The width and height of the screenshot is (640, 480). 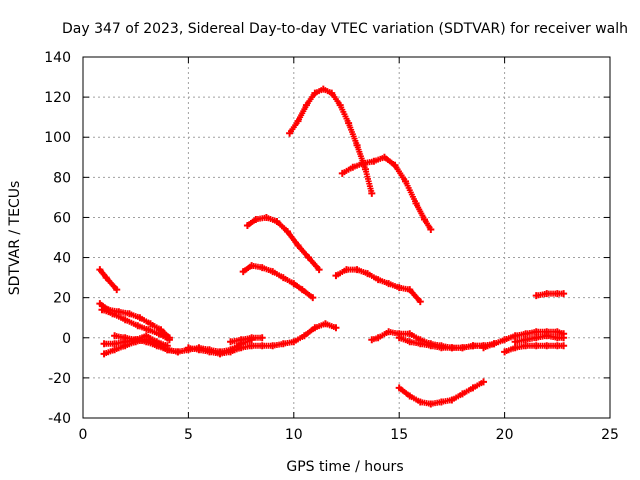 What do you see at coordinates (62, 259) in the screenshot?
I see `y-tick-label: 40` at bounding box center [62, 259].